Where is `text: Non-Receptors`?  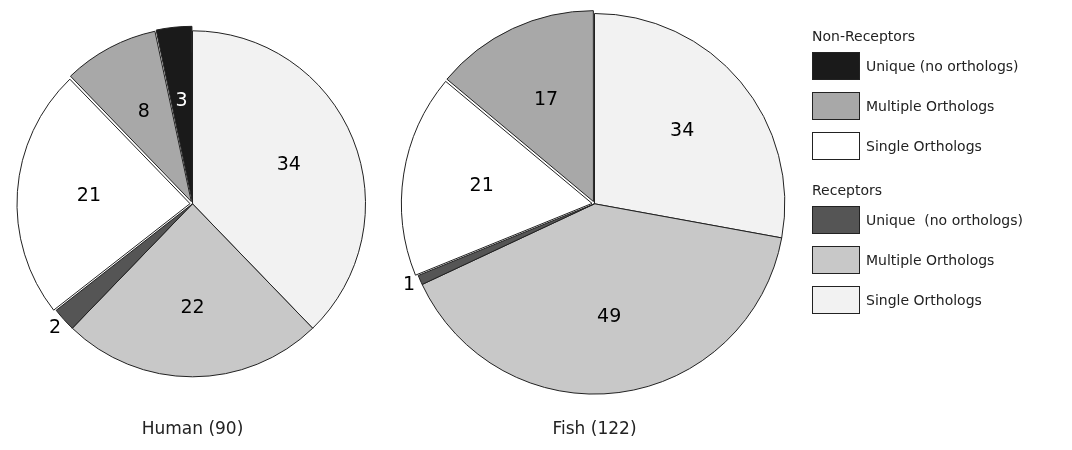
text: Non-Receptors is located at coordinates (864, 36).